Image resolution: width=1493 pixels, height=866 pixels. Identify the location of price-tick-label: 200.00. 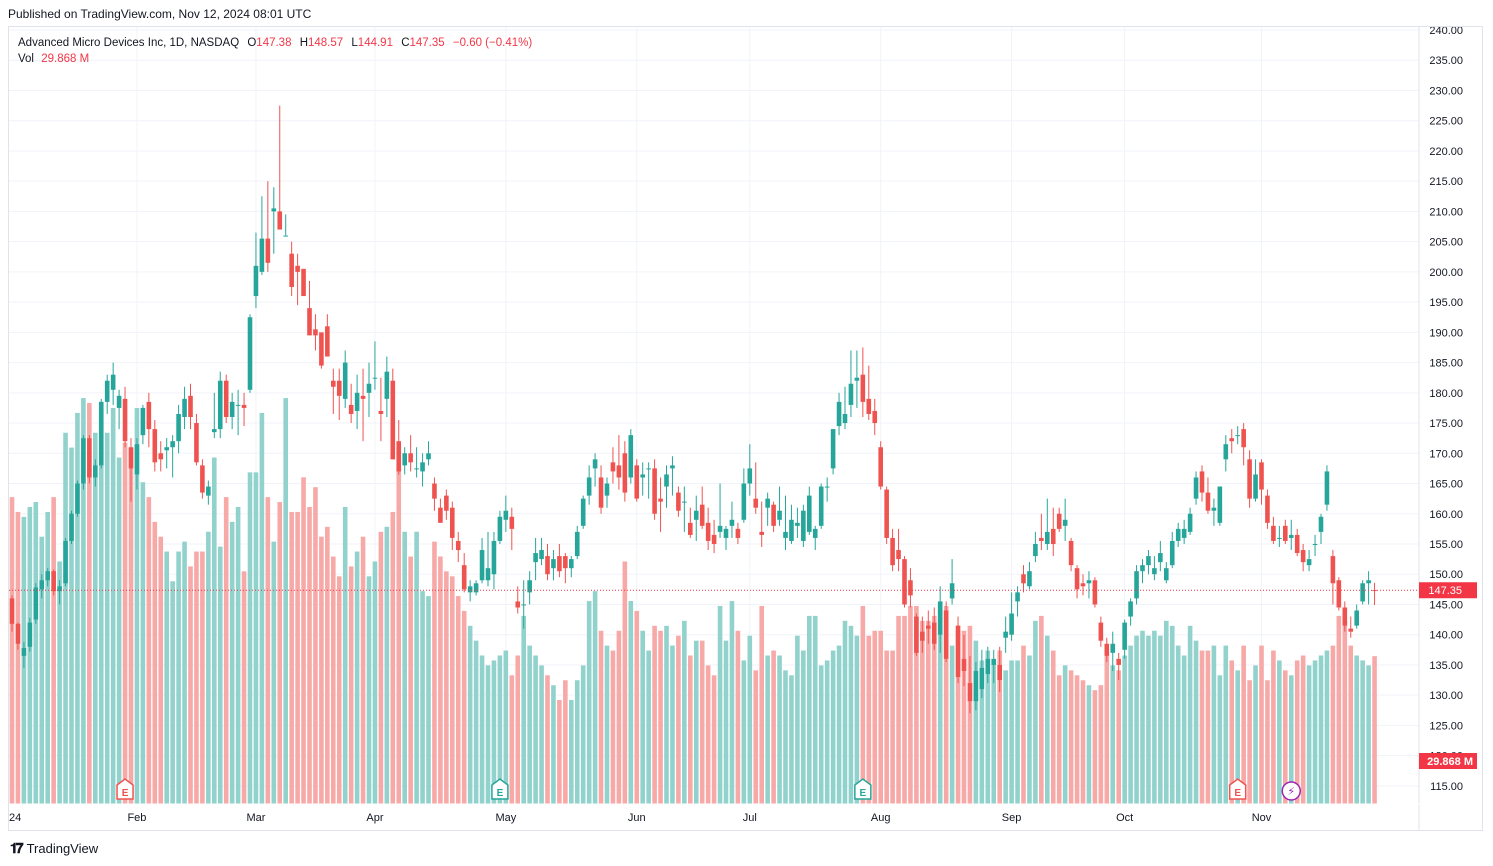
(1446, 273).